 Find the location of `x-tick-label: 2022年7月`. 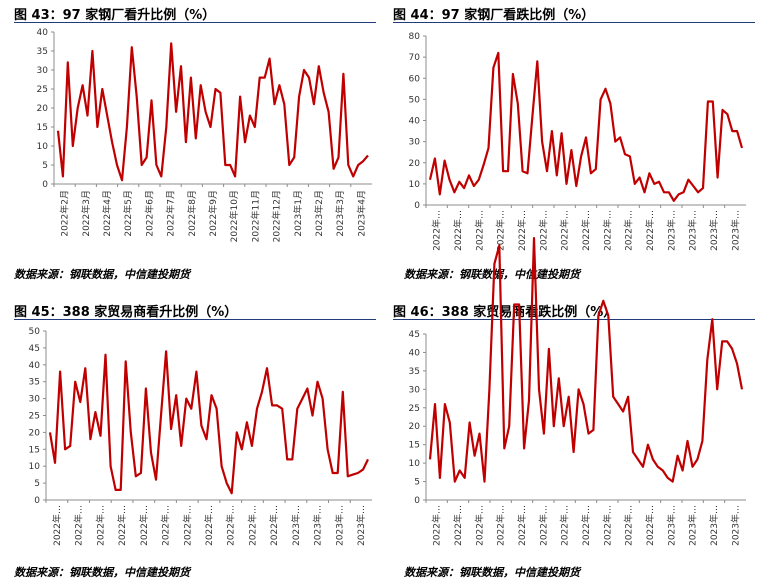

x-tick-label: 2022年7月 is located at coordinates (171, 213).